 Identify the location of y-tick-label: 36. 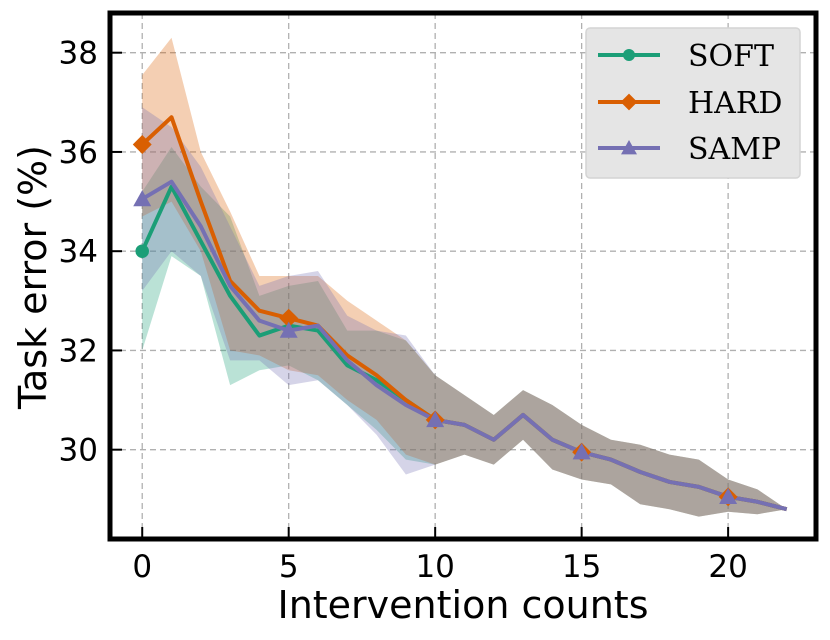
(78, 153).